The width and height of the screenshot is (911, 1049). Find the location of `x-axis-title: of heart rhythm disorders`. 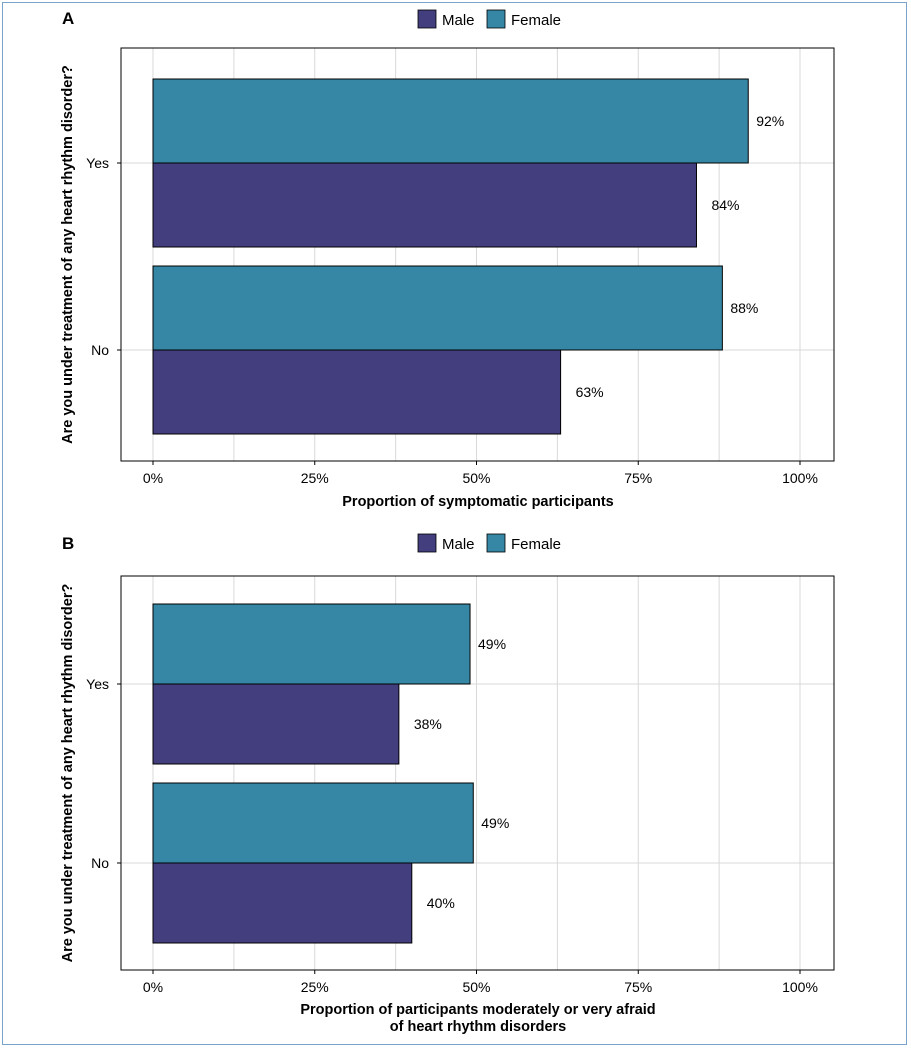

x-axis-title: of heart rhythm disorders is located at coordinates (478, 1027).